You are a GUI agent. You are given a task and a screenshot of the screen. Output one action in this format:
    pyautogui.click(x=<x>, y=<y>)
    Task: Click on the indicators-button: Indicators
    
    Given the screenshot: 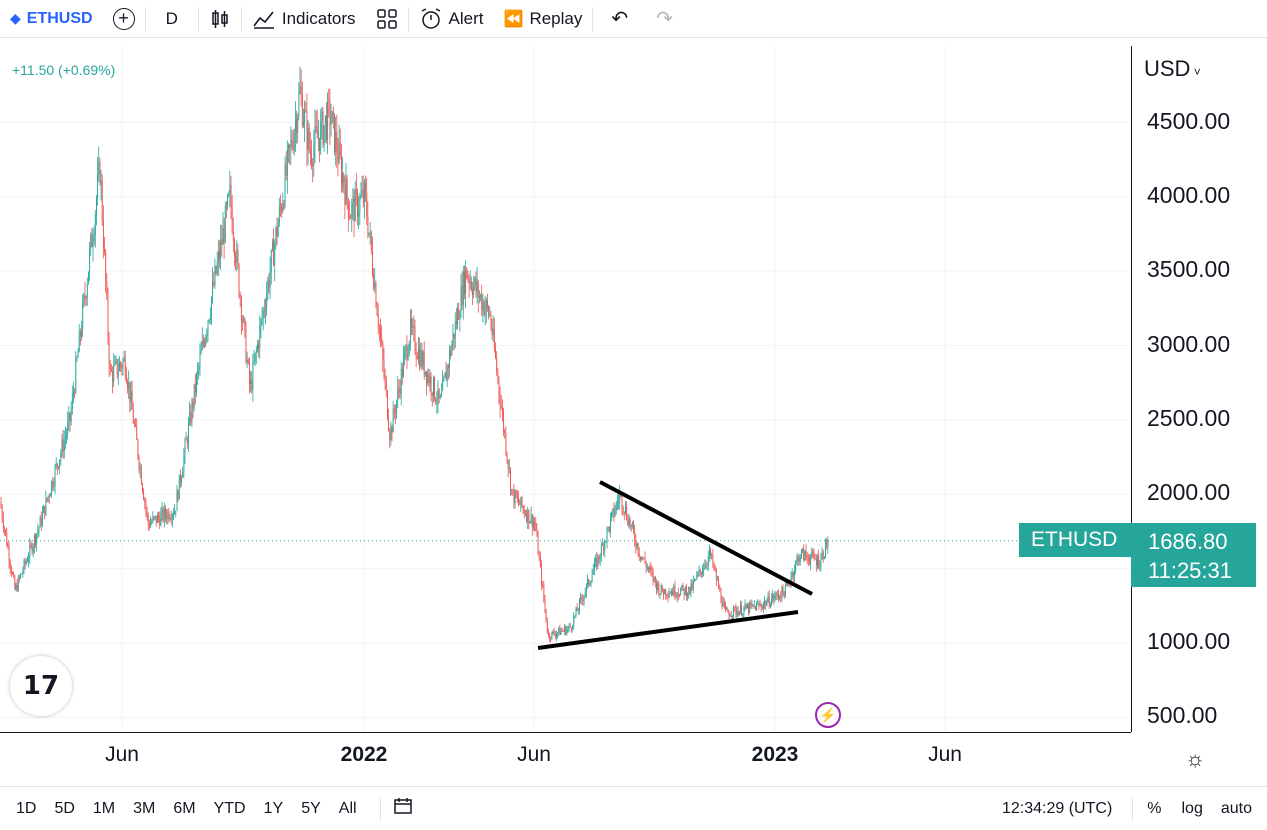 What is the action you would take?
    pyautogui.click(x=304, y=19)
    